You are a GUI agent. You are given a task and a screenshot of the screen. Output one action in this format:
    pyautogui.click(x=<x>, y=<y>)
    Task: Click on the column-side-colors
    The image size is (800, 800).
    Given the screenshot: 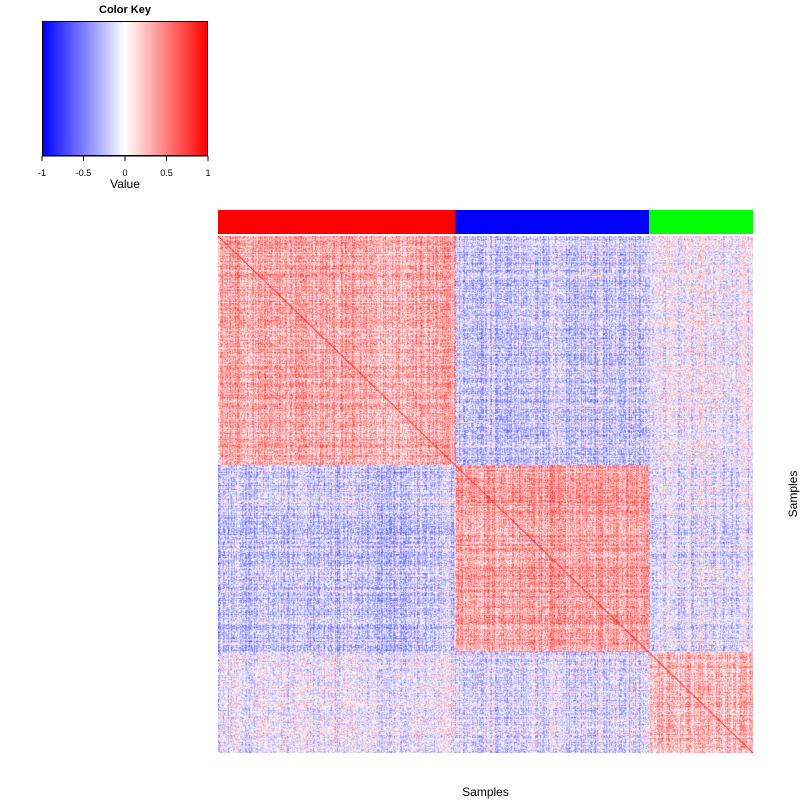 What is the action you would take?
    pyautogui.click(x=485, y=222)
    